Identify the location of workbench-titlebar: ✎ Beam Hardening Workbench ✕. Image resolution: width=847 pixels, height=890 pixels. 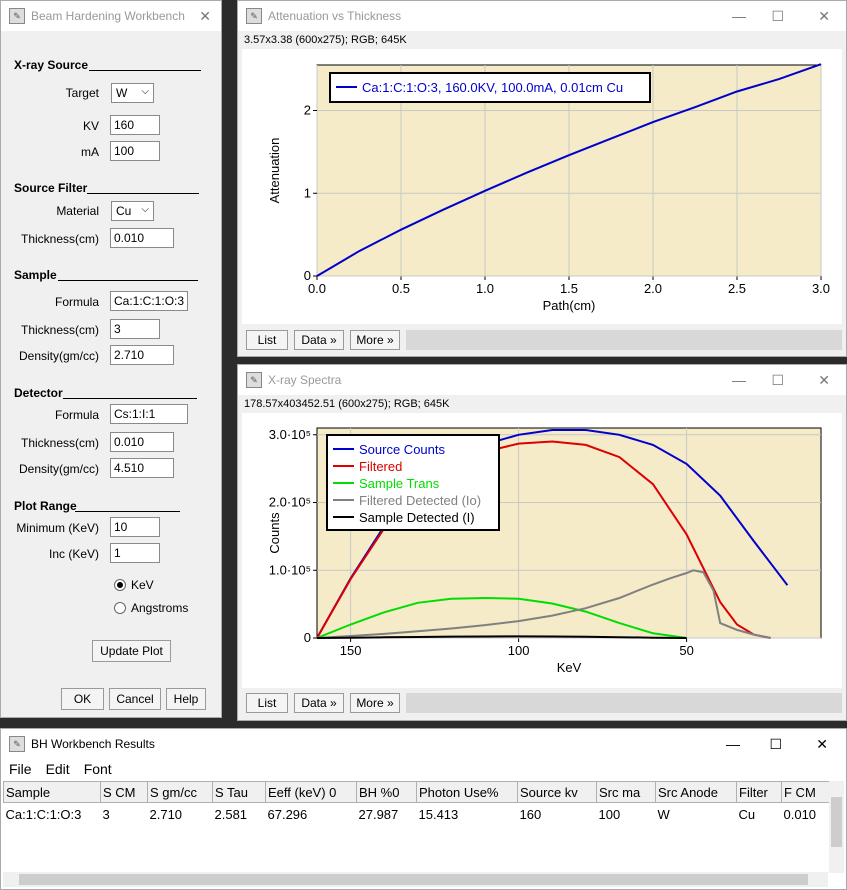
(111, 16).